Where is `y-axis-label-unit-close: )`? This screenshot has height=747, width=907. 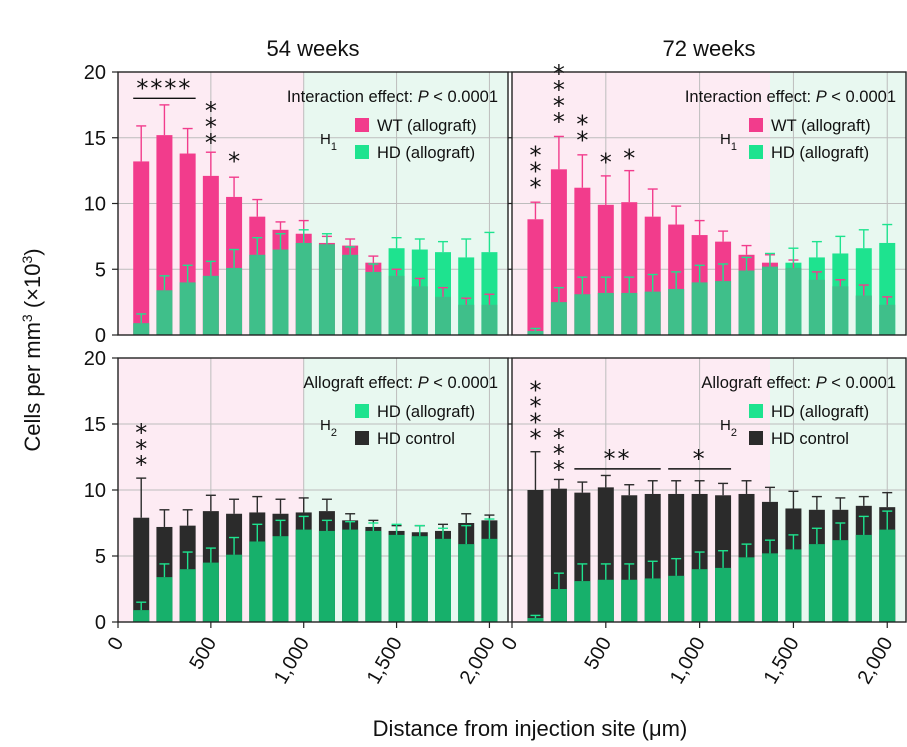 y-axis-label-unit-close: ) is located at coordinates (32, 251).